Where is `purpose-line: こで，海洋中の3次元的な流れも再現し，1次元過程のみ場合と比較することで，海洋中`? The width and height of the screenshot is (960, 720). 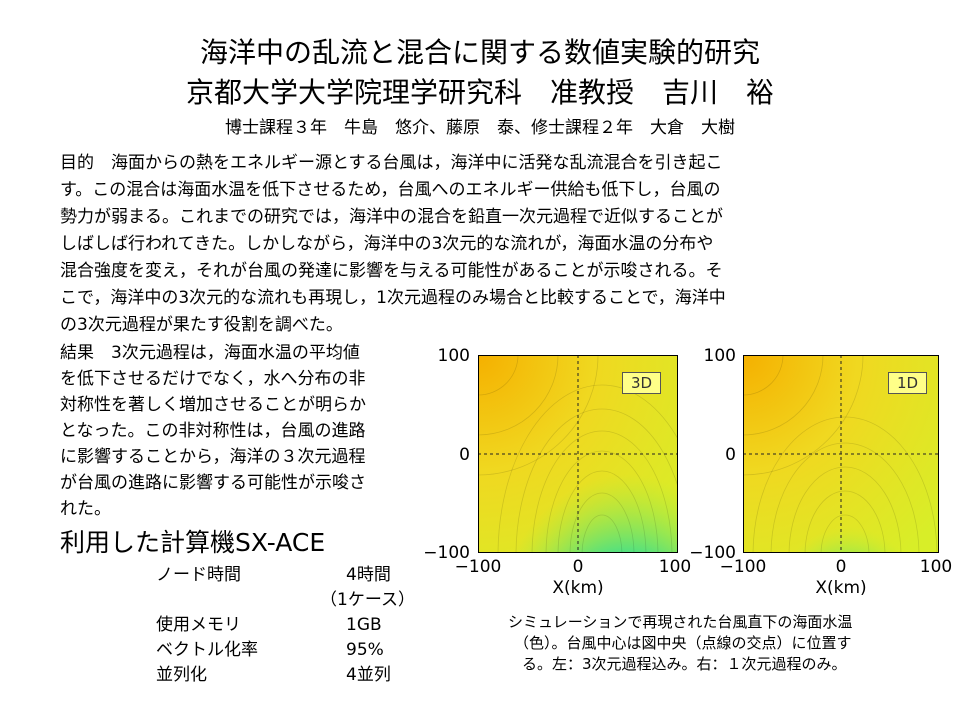
purpose-line: こで，海洋中の3次元的な流れも再現し，1次元過程のみ場合と比較することで，海洋中 is located at coordinates (393, 298).